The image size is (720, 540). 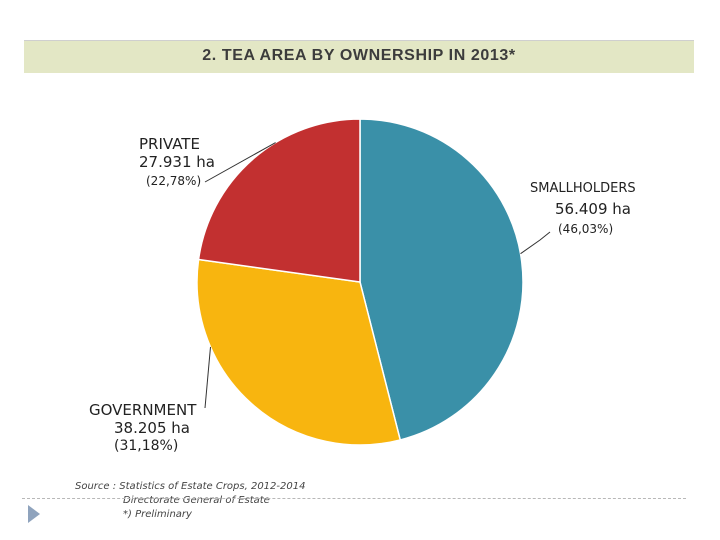 What do you see at coordinates (299, 352) in the screenshot?
I see `pie-slice-government` at bounding box center [299, 352].